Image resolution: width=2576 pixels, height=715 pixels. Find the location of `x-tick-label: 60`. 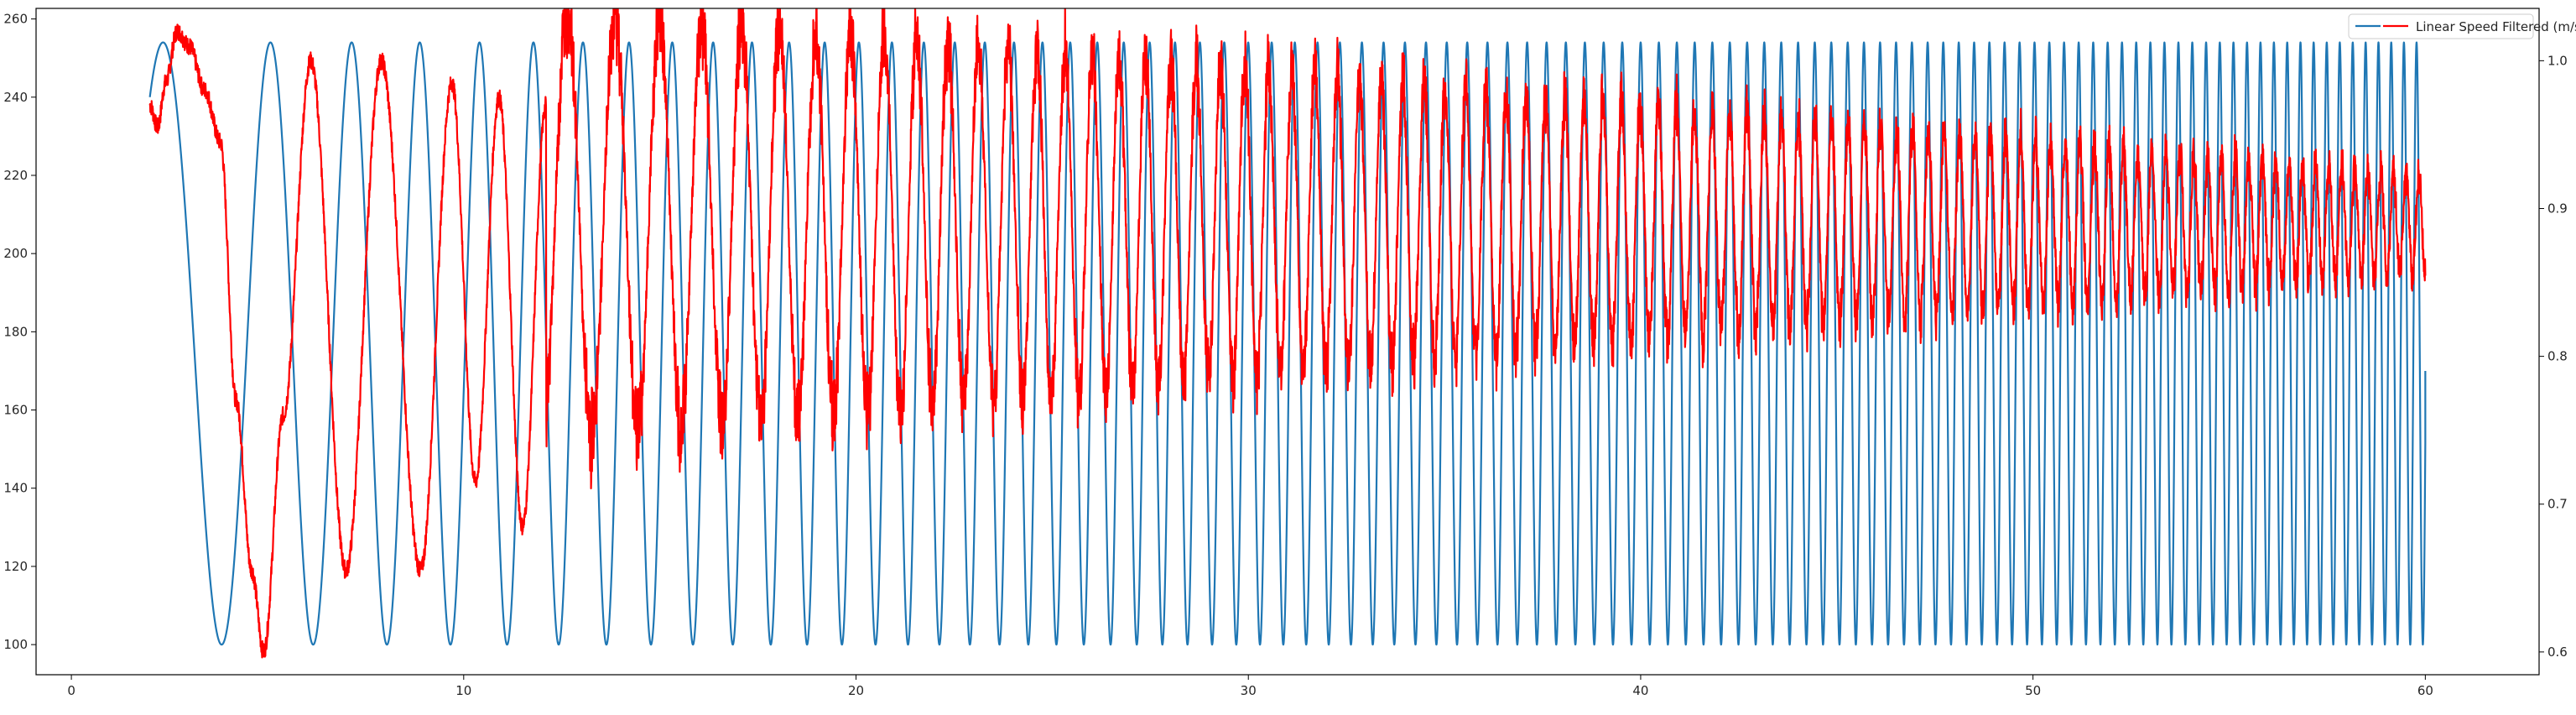

x-tick-label: 60 is located at coordinates (2425, 690).